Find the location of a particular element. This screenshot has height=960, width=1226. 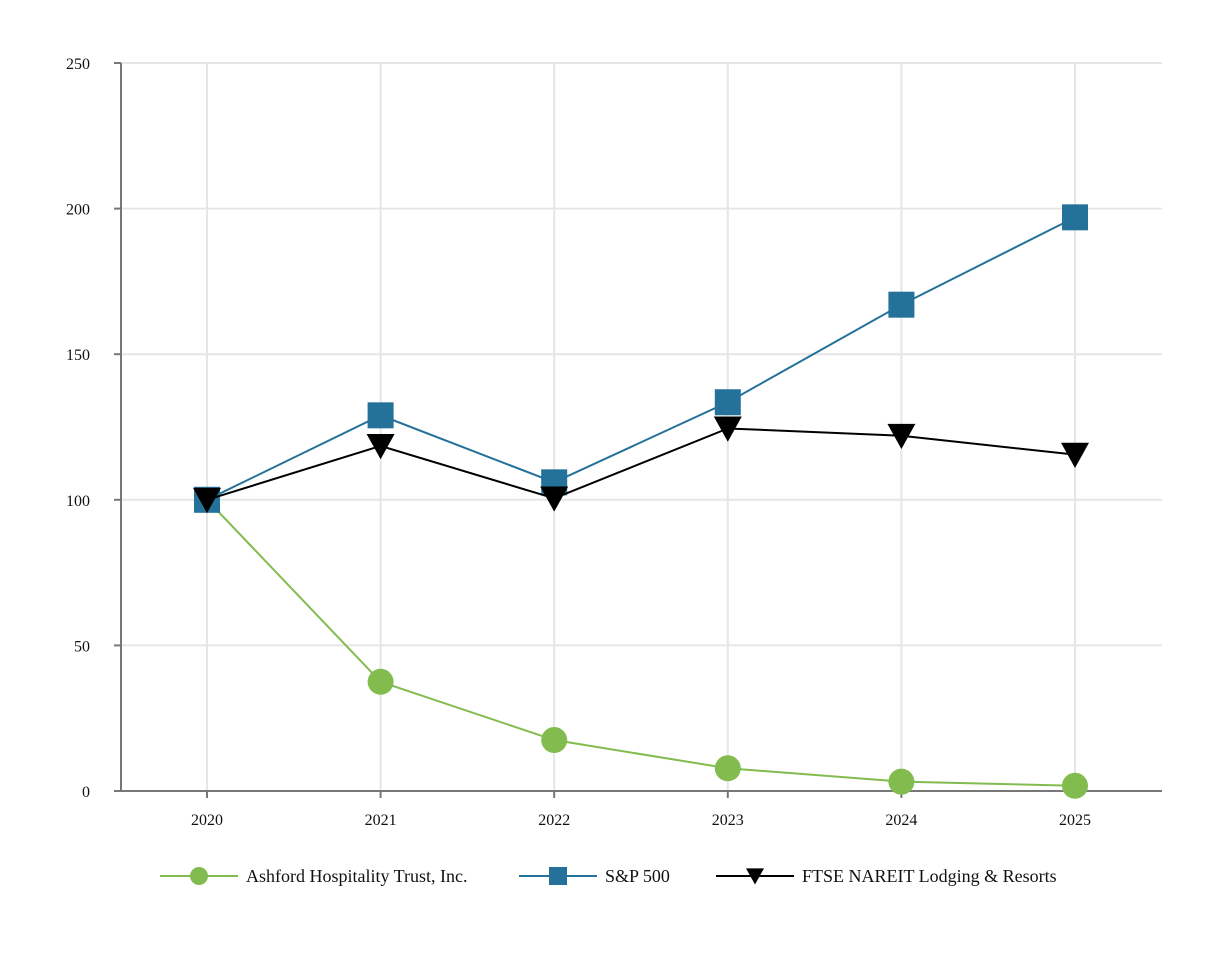

y-tick-label: 200 is located at coordinates (78, 210).